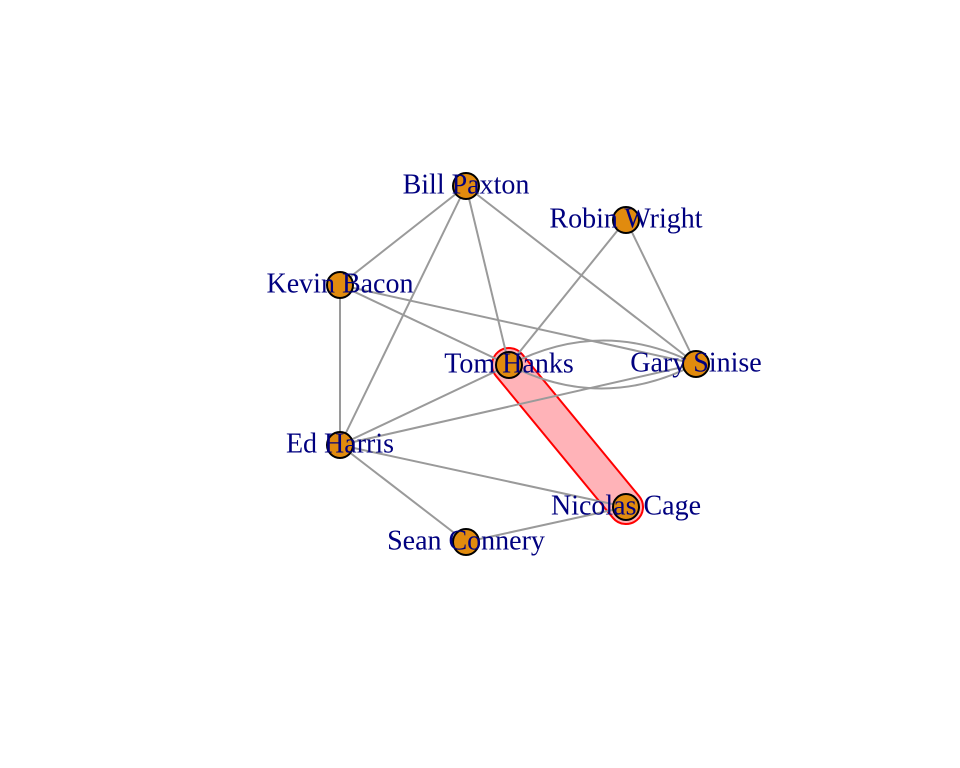 The width and height of the screenshot is (960, 768). I want to click on node-label-kevin_bacon: Kevin Bacon, so click(340, 283).